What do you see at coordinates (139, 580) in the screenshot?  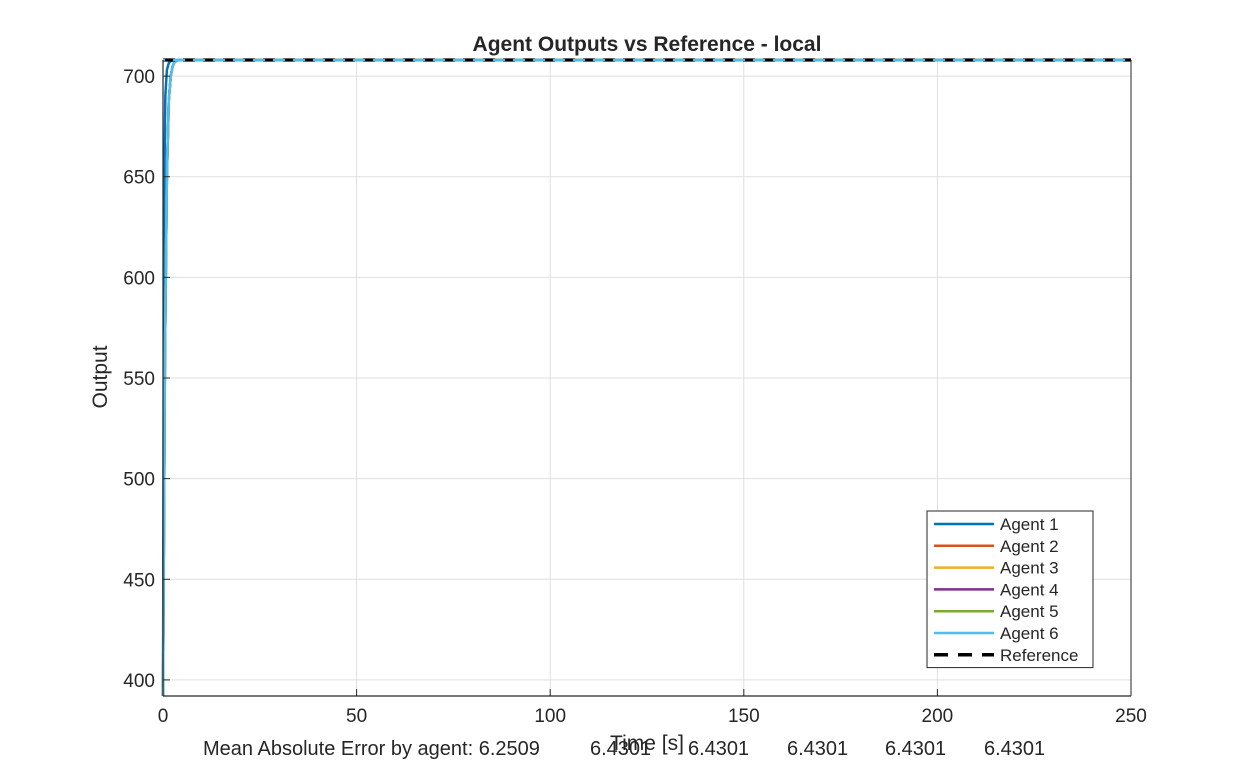 I see `y-tick-label: 450` at bounding box center [139, 580].